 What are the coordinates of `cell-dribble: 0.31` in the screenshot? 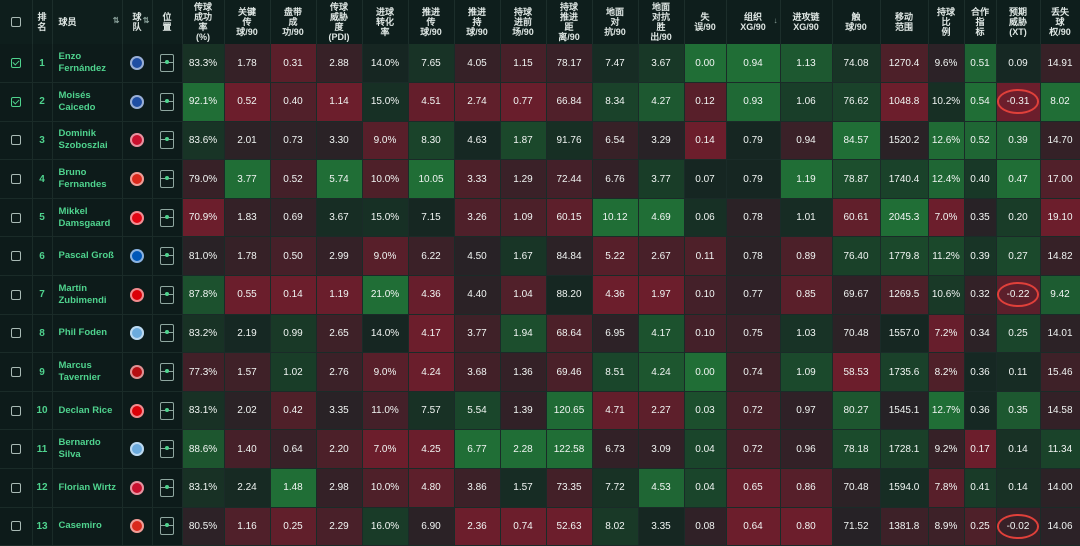 It's located at (293, 64).